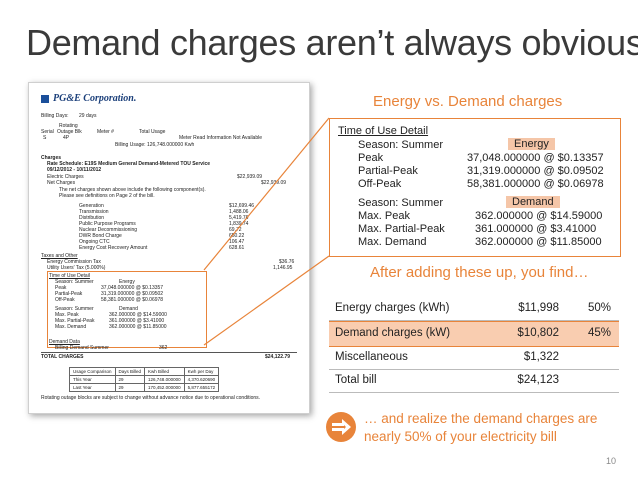 This screenshot has height=479, width=638. I want to click on summary-label: Total bill, so click(356, 380).